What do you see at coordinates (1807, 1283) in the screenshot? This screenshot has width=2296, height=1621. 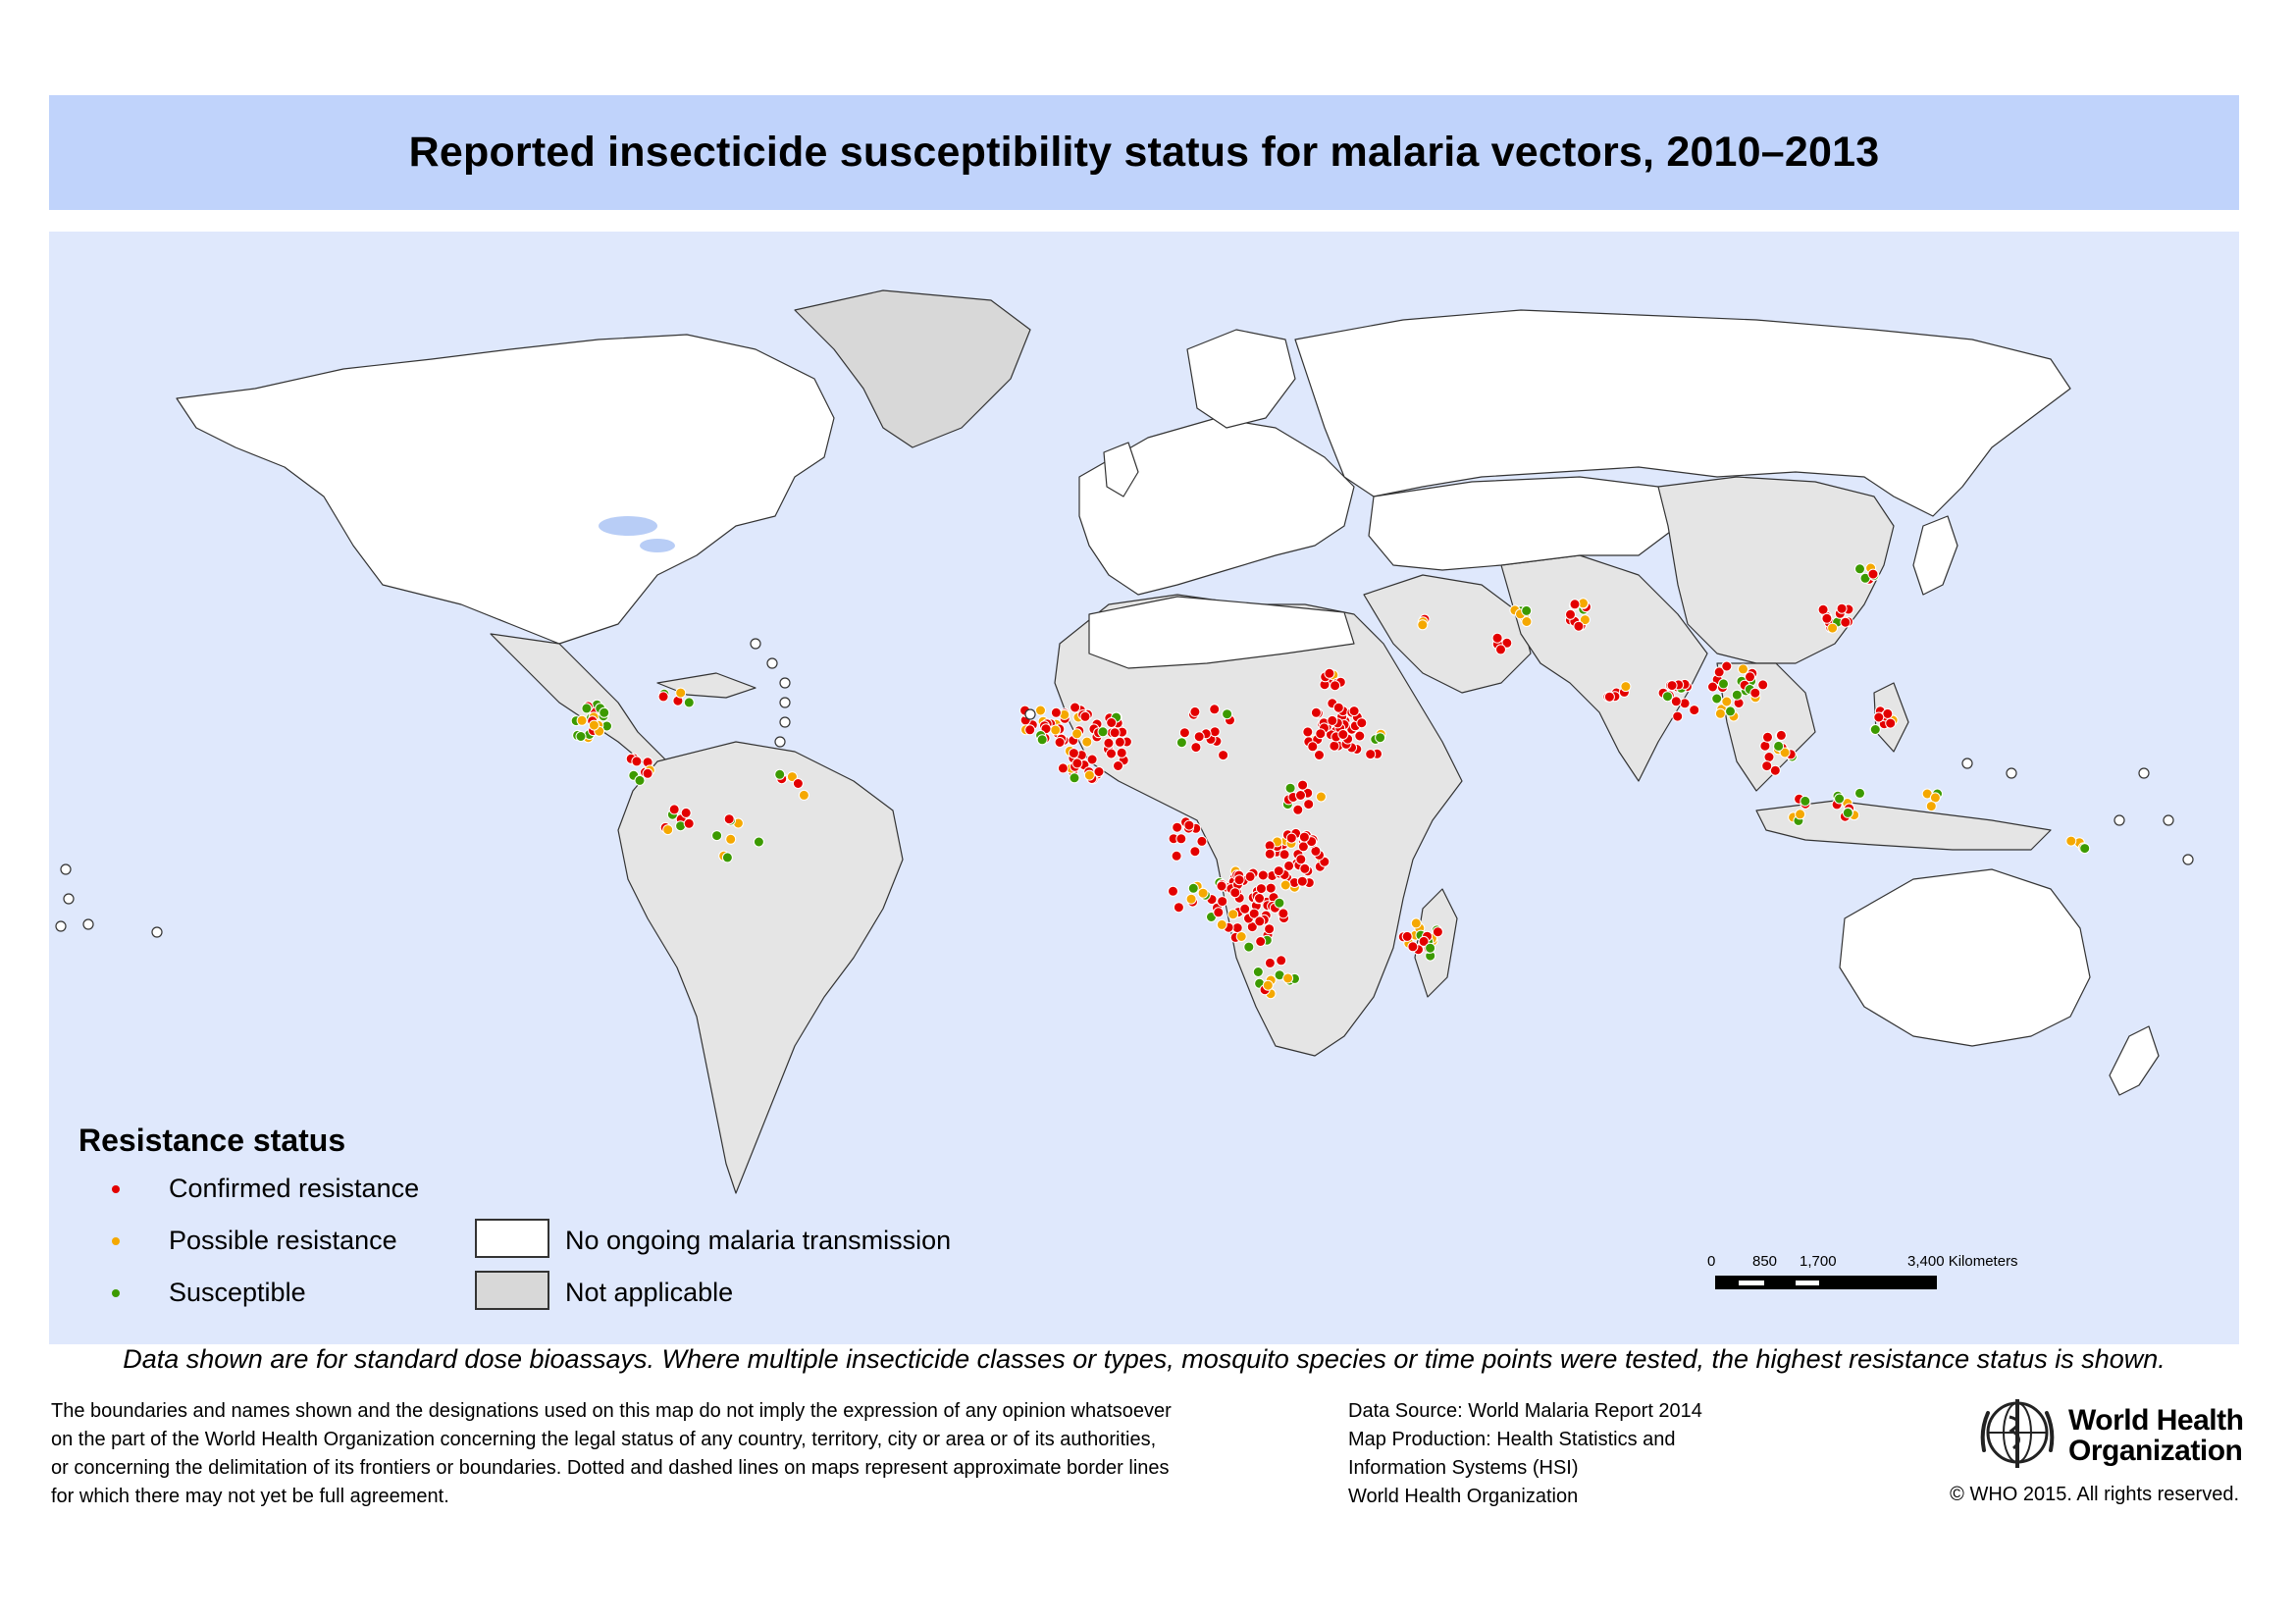 I see `scale-bar-segment` at bounding box center [1807, 1283].